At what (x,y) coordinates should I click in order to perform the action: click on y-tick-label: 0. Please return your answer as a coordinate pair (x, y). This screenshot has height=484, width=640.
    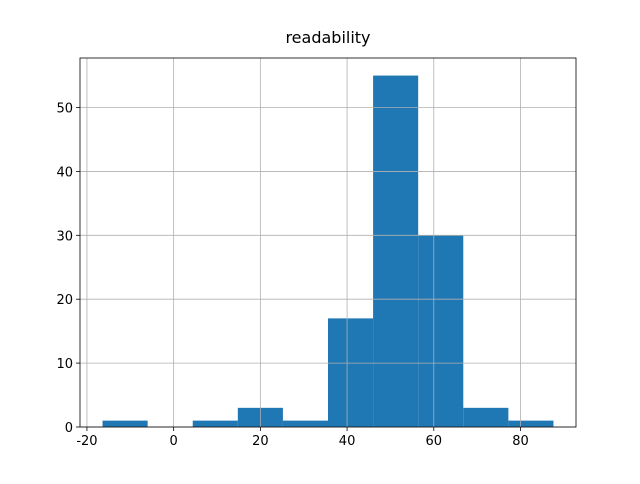
    Looking at the image, I should click on (69, 428).